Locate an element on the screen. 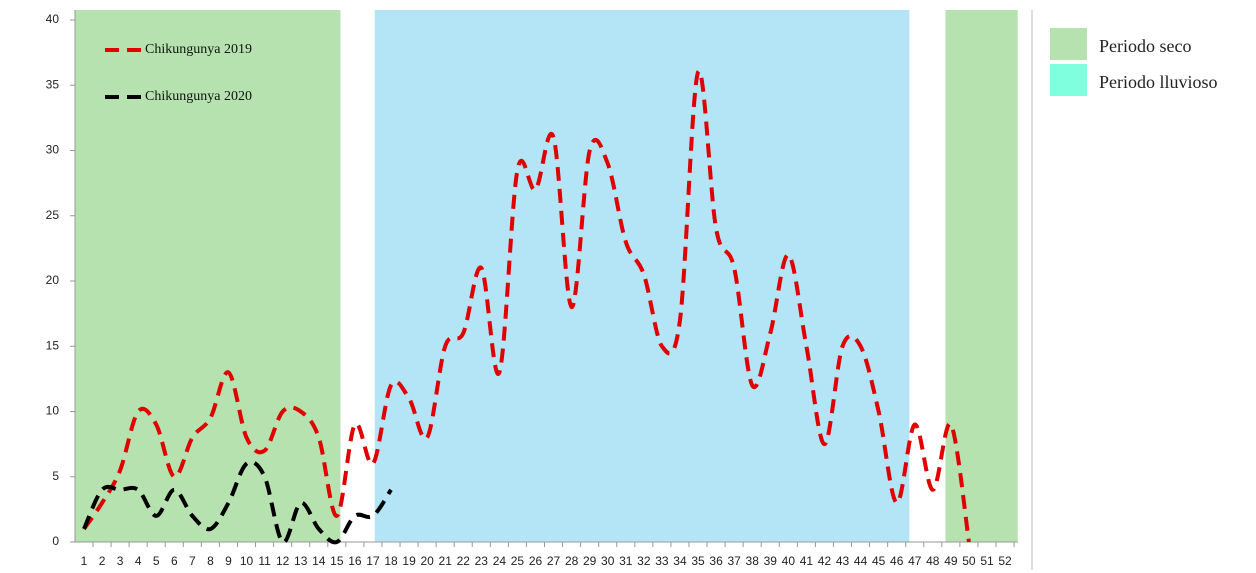 The image size is (1256, 573). x-tick-label: 18 is located at coordinates (391, 561).